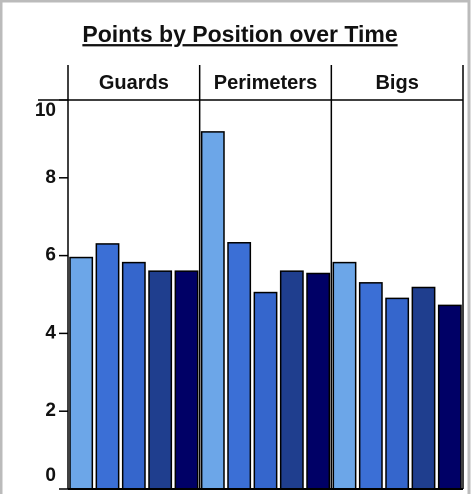  What do you see at coordinates (239, 34) in the screenshot?
I see `chart-title: Points by Position over Time` at bounding box center [239, 34].